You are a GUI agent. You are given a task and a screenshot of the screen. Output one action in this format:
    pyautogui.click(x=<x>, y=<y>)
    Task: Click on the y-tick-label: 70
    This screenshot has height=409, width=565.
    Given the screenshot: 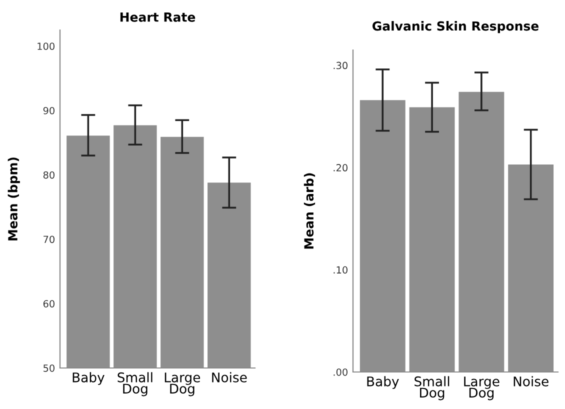 What is the action you would take?
    pyautogui.click(x=49, y=240)
    